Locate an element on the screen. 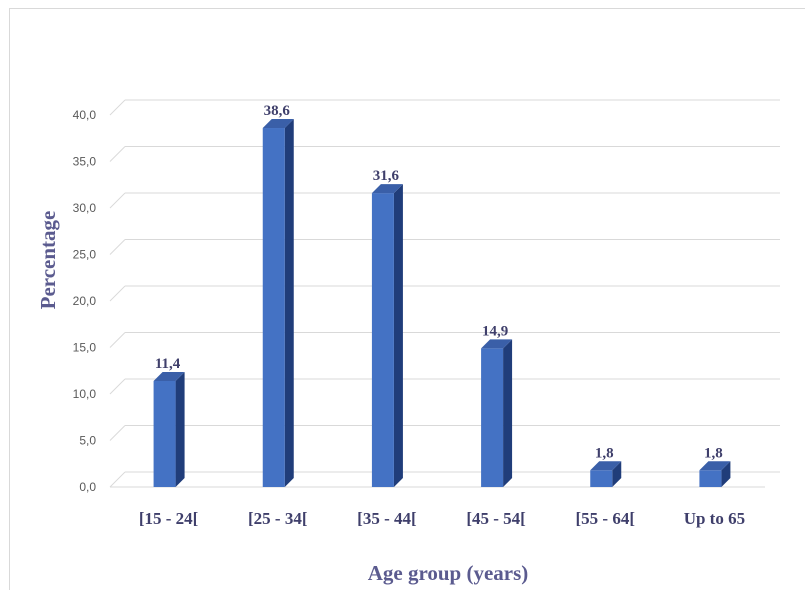 This screenshot has width=806, height=591. y-tick-label: 15,0 is located at coordinates (85, 348).